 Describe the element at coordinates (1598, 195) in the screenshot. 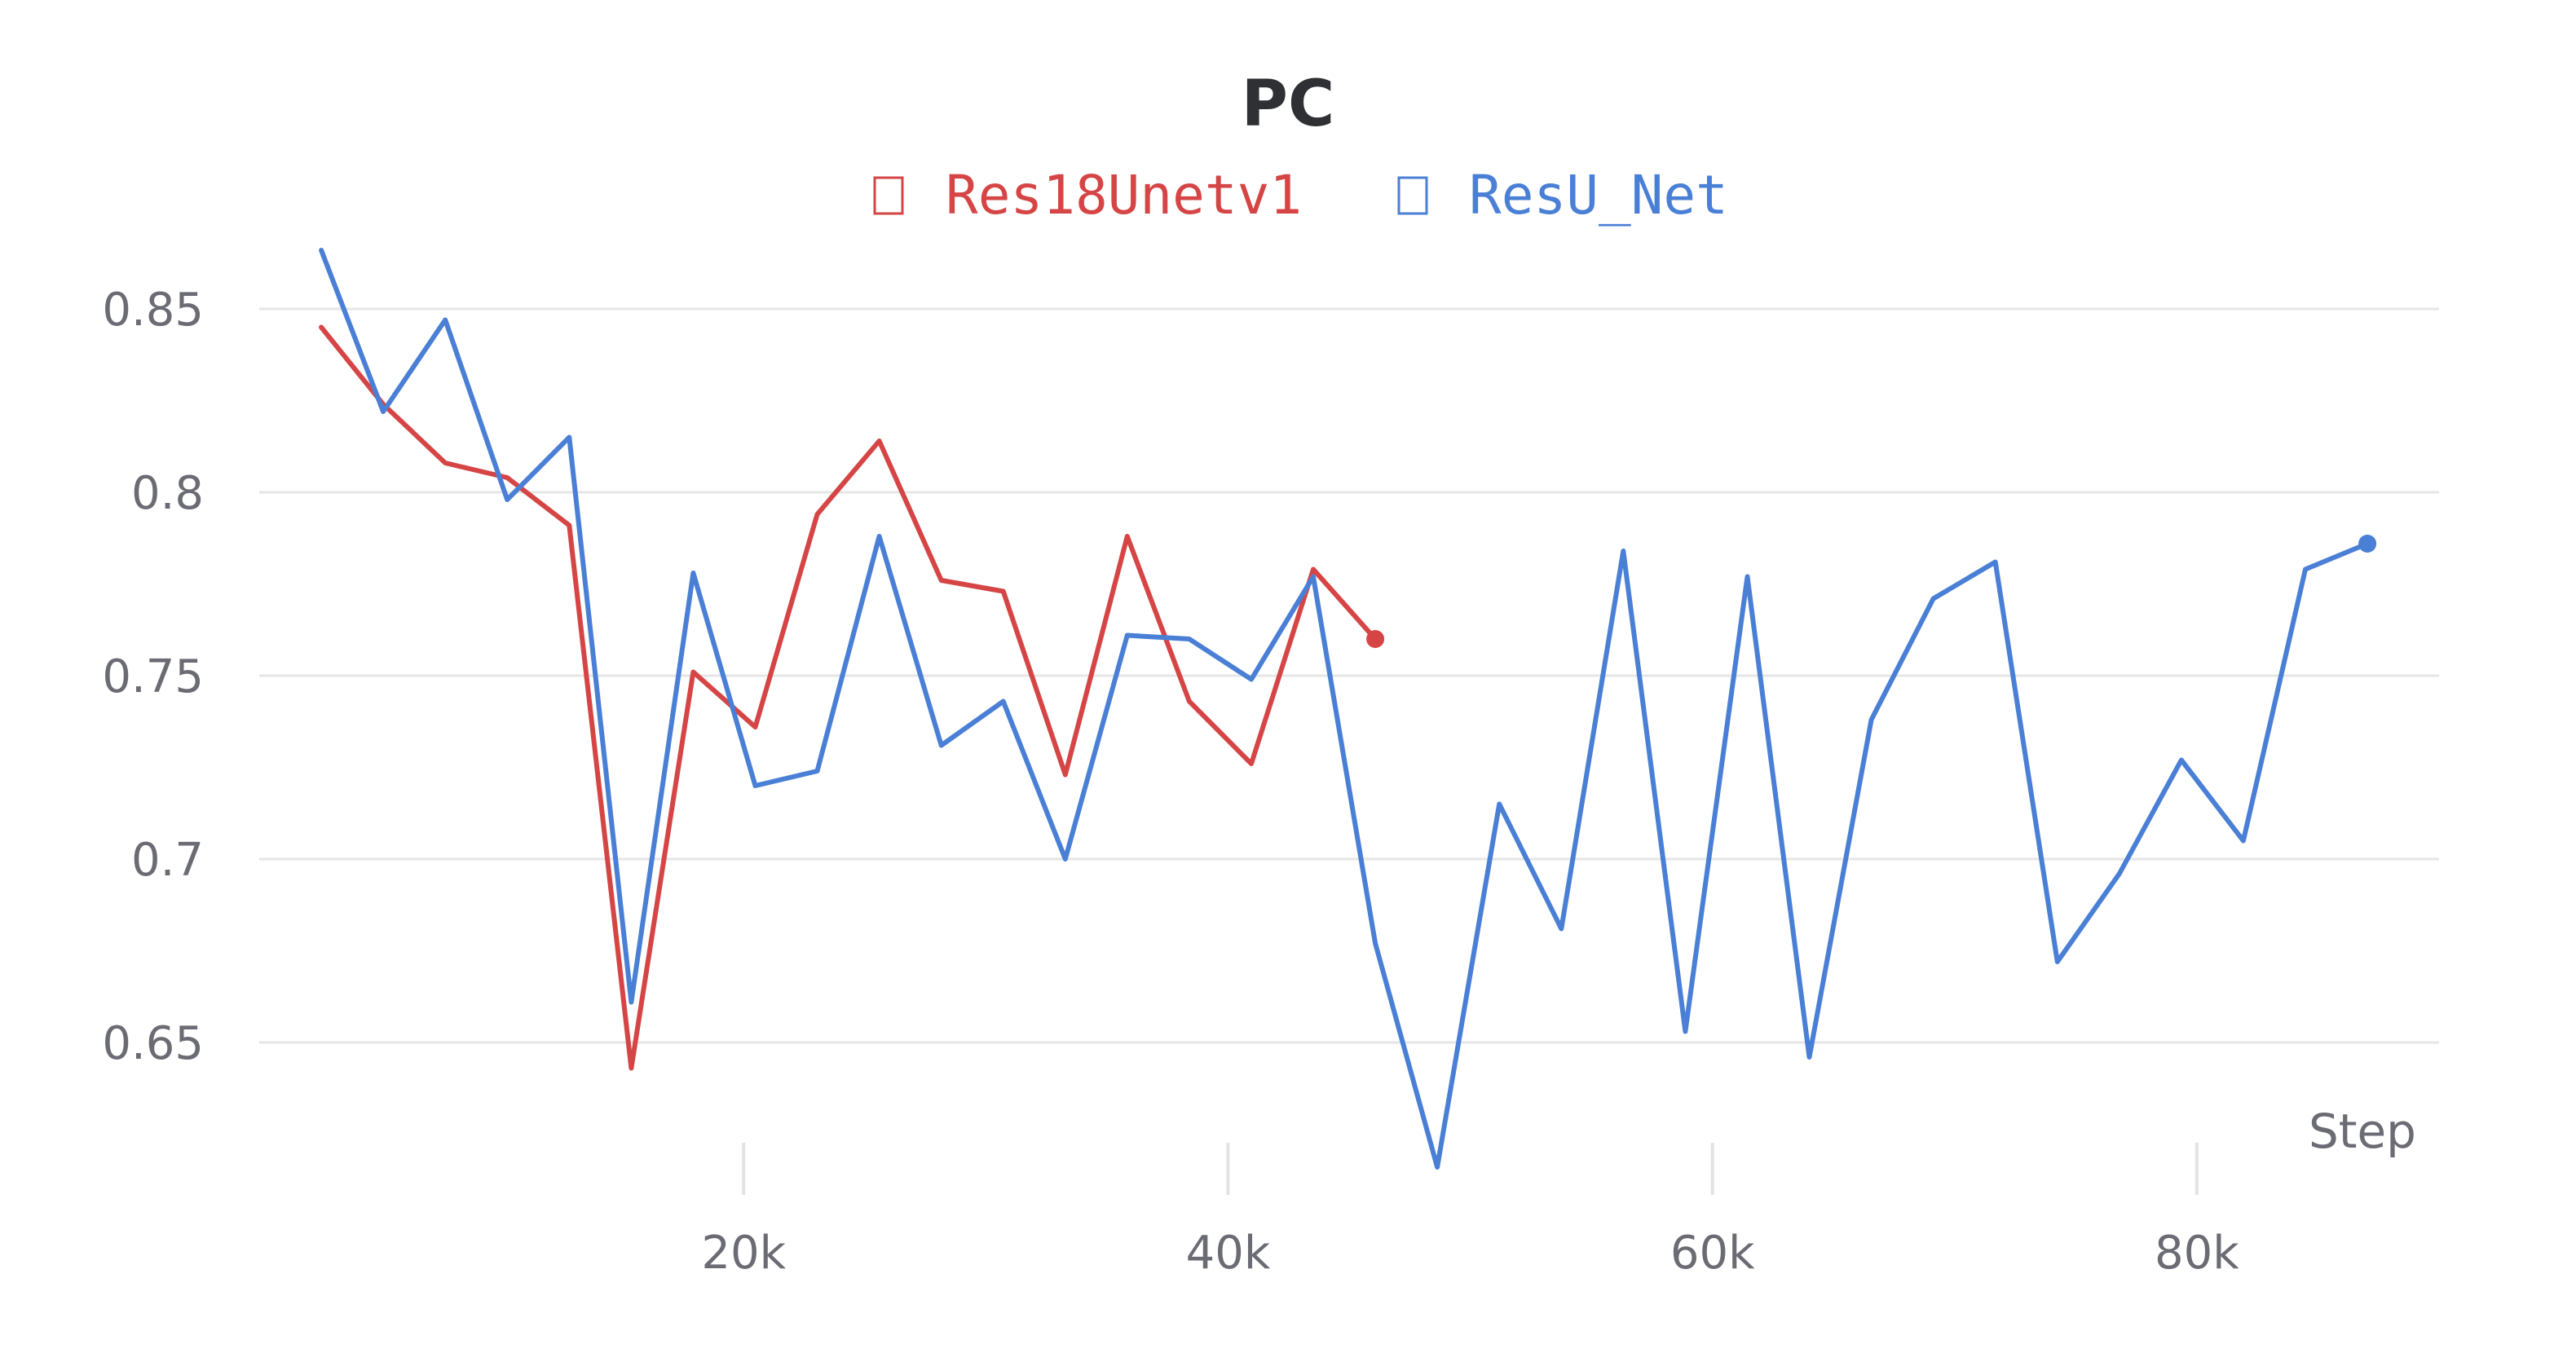

I see `legend-label-resu-net: ResU_Net` at that location.